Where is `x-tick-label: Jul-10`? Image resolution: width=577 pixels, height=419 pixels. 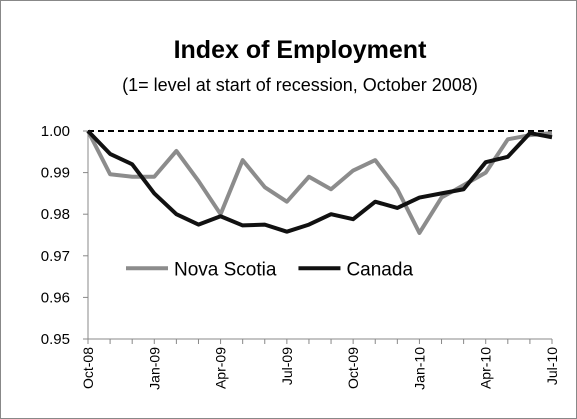 x-tick-label: Jul-10 is located at coordinates (552, 366).